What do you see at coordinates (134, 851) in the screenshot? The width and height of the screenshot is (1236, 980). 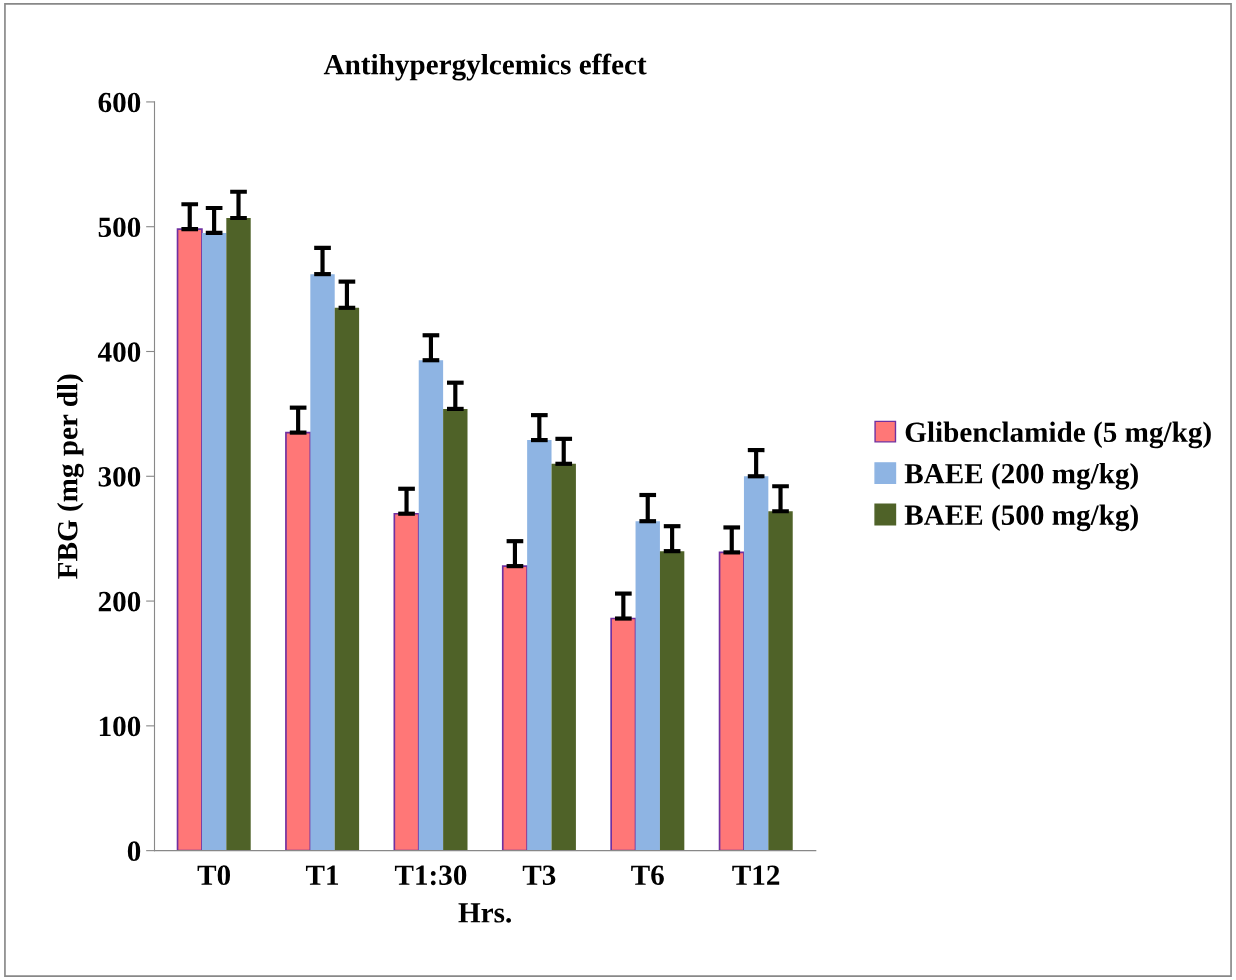 I see `y-tick-label: 0` at bounding box center [134, 851].